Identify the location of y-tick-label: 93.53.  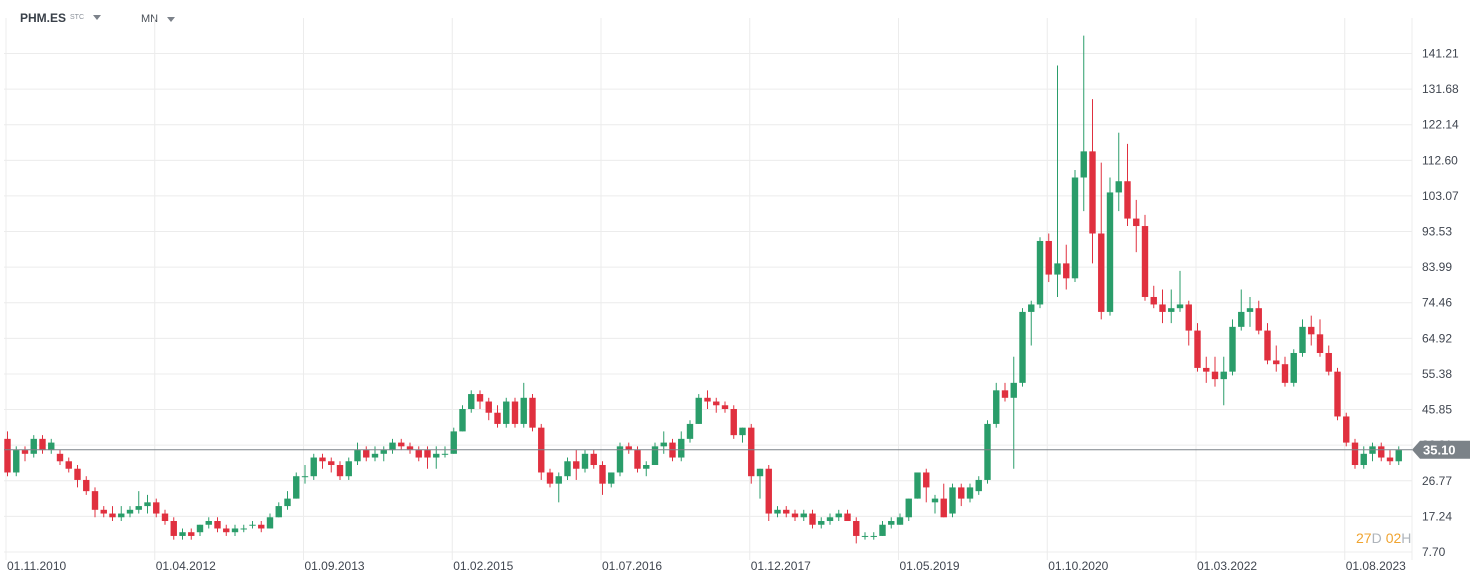
(1437, 232).